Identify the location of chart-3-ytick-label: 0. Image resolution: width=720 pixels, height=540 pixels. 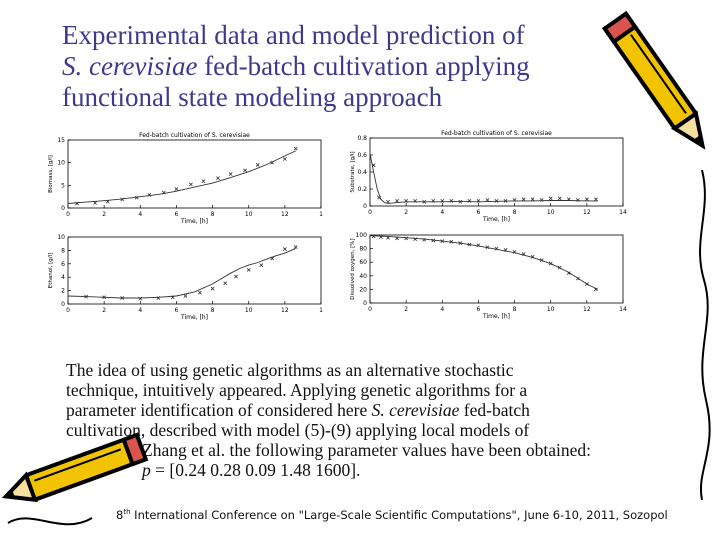
(365, 303).